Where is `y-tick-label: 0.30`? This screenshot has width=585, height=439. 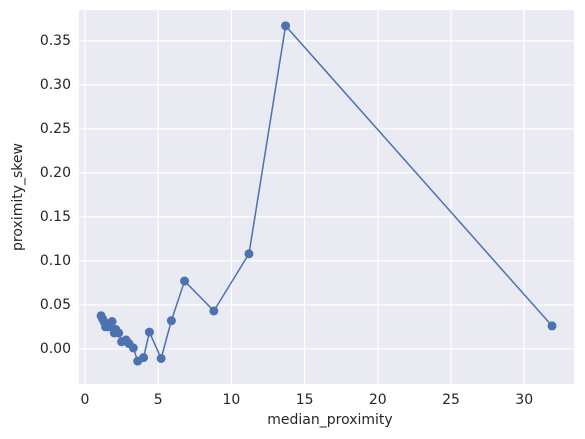 y-tick-label: 0.30 is located at coordinates (55, 85).